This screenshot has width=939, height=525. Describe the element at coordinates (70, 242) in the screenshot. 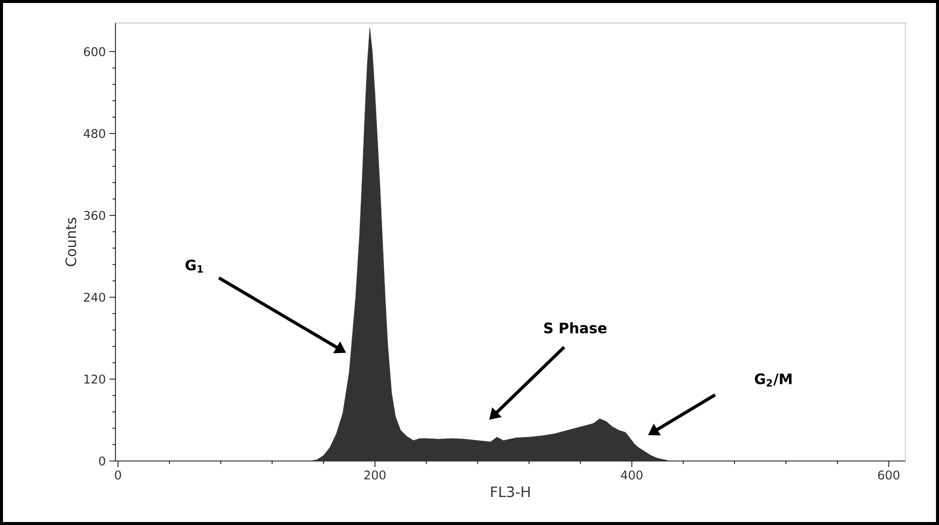

I see `y-axis-title: Counts` at that location.